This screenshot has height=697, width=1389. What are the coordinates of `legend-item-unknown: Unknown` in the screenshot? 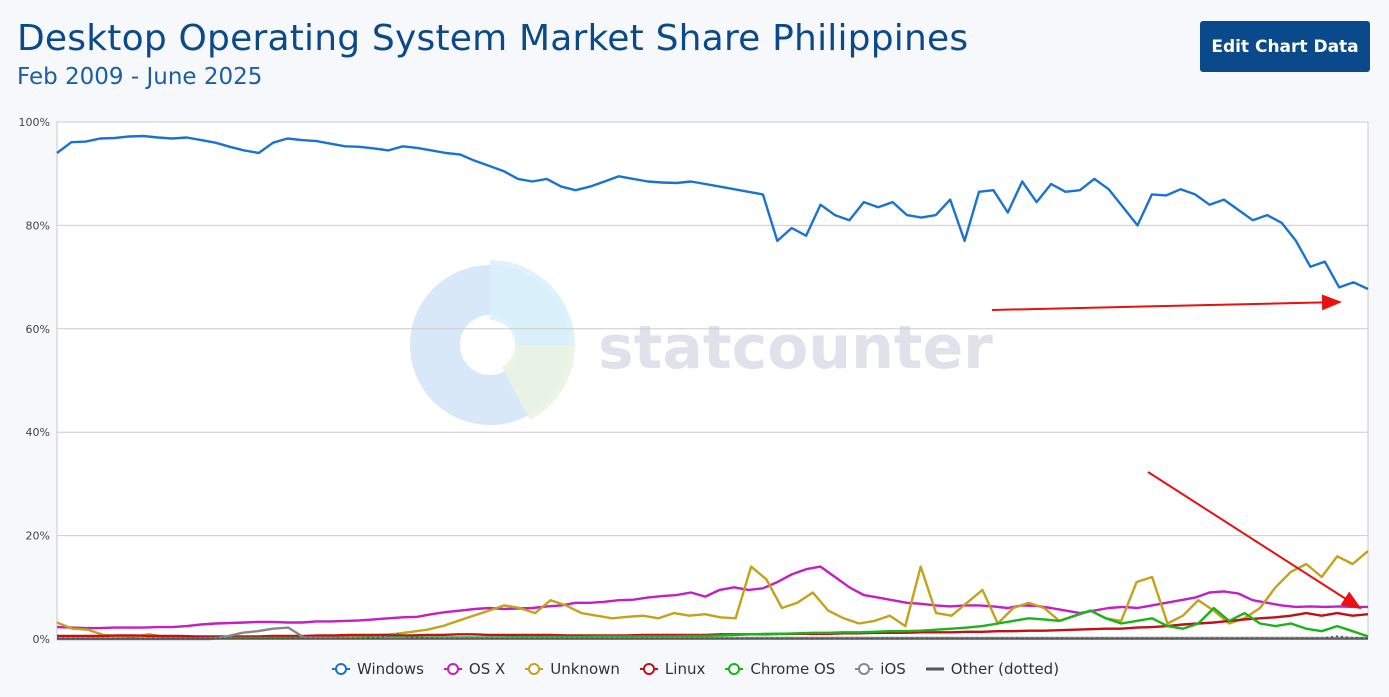 It's located at (571, 669).